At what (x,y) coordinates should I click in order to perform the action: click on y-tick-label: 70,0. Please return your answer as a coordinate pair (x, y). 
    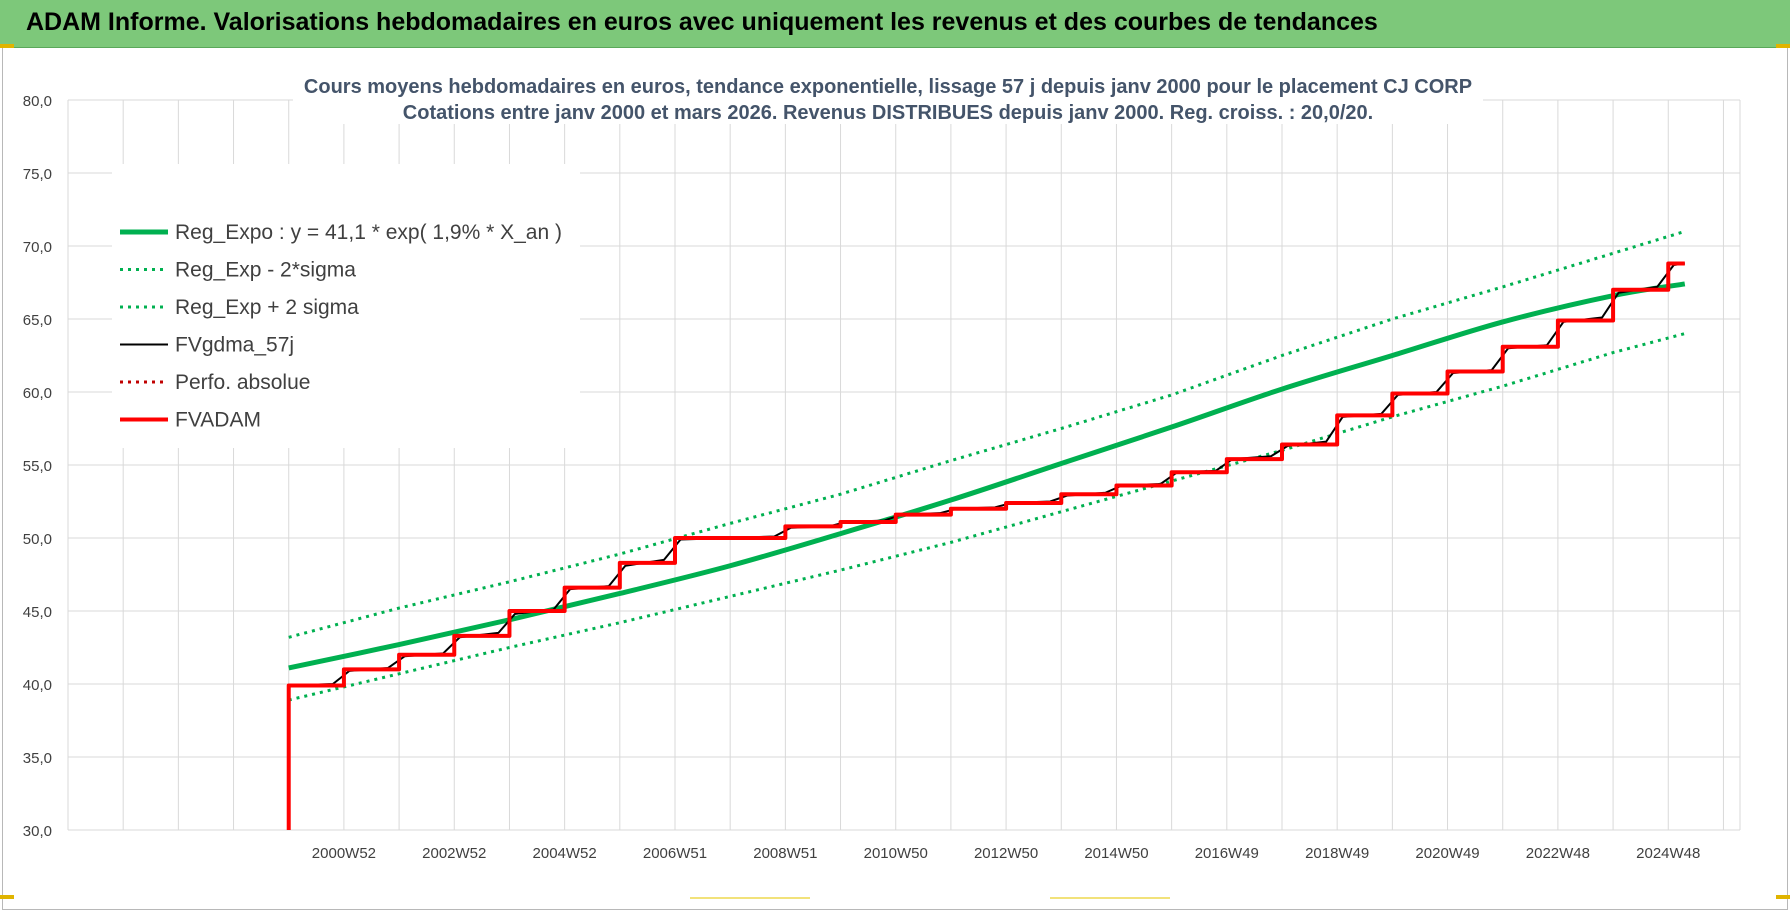
    Looking at the image, I should click on (37, 247).